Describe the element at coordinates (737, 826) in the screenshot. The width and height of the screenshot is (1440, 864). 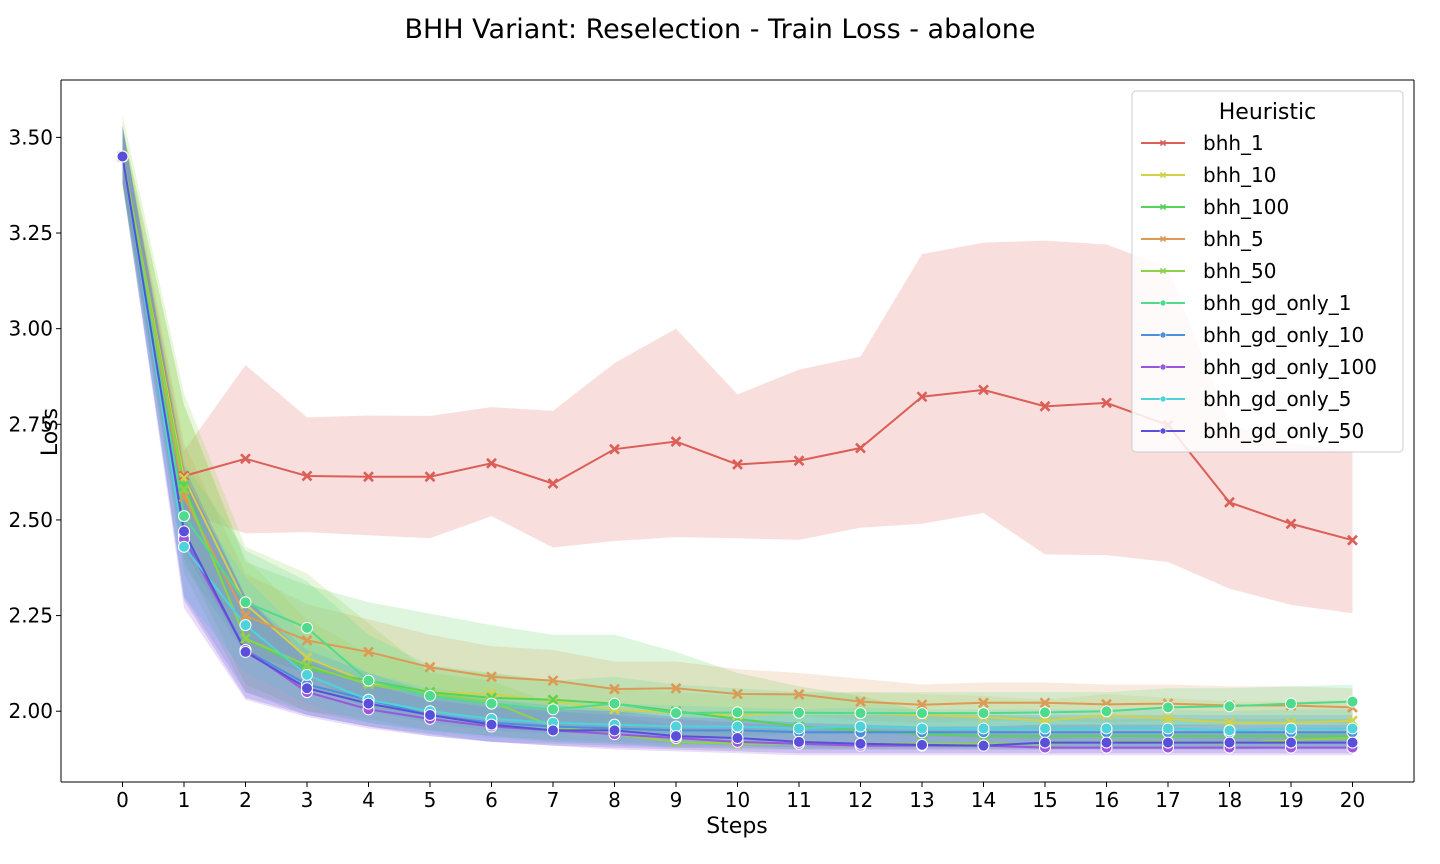
I see `x-axis-label: Steps` at that location.